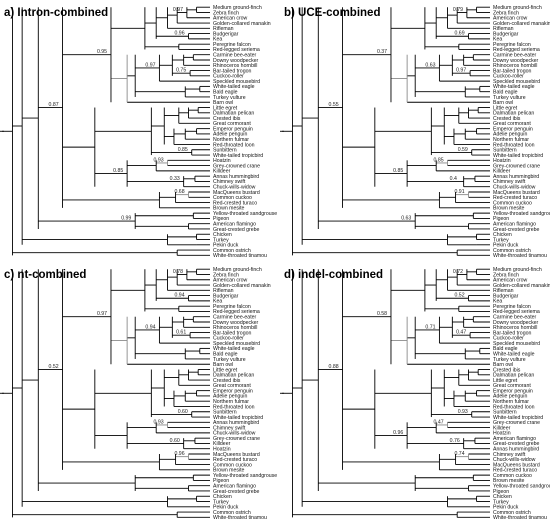 The width and height of the screenshot is (550, 527). What do you see at coordinates (217, 40) in the screenshot?
I see `taxon-label: Kea` at bounding box center [217, 40].